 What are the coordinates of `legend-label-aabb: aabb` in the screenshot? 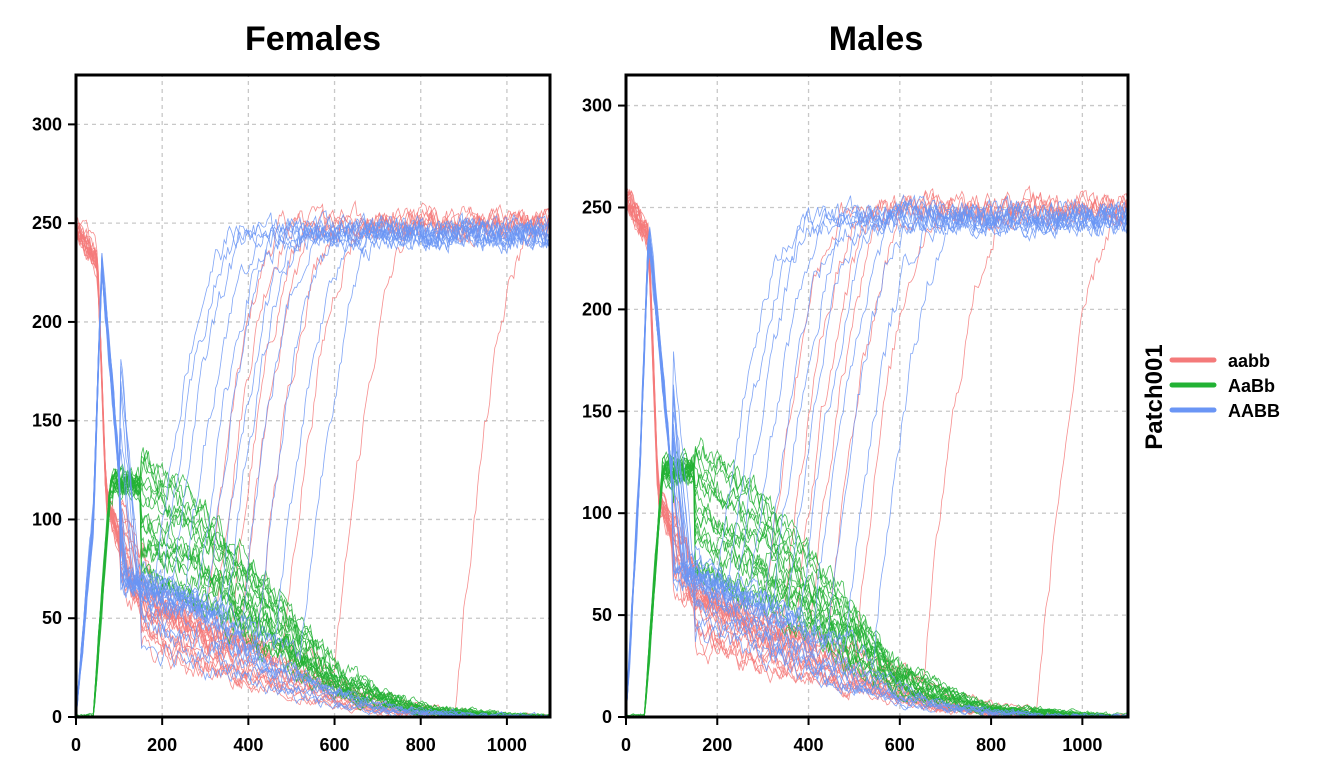 It's located at (1249, 361).